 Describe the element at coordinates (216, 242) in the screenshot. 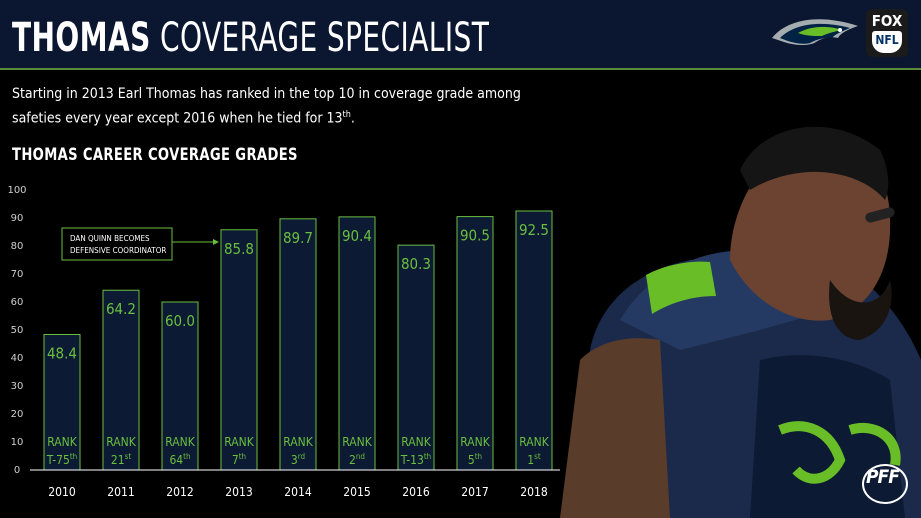

I see `annotation-arrow-head` at that location.